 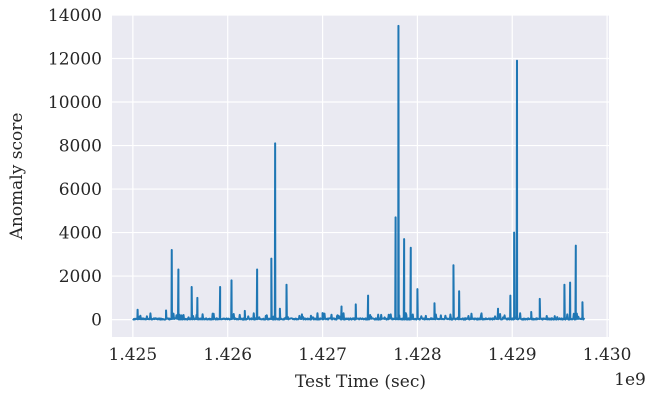 I want to click on x-tick-label: 1.425, so click(x=133, y=355).